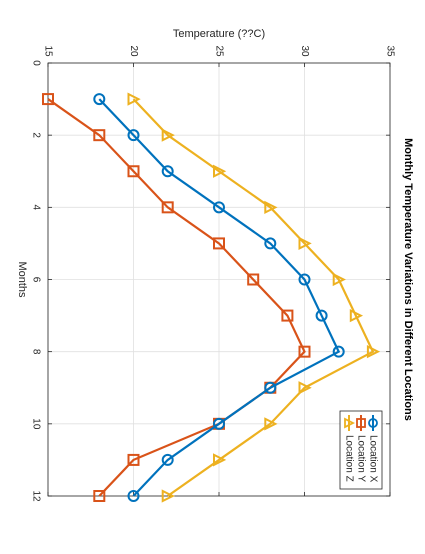  I want to click on x-tick-label: 8, so click(36, 352).